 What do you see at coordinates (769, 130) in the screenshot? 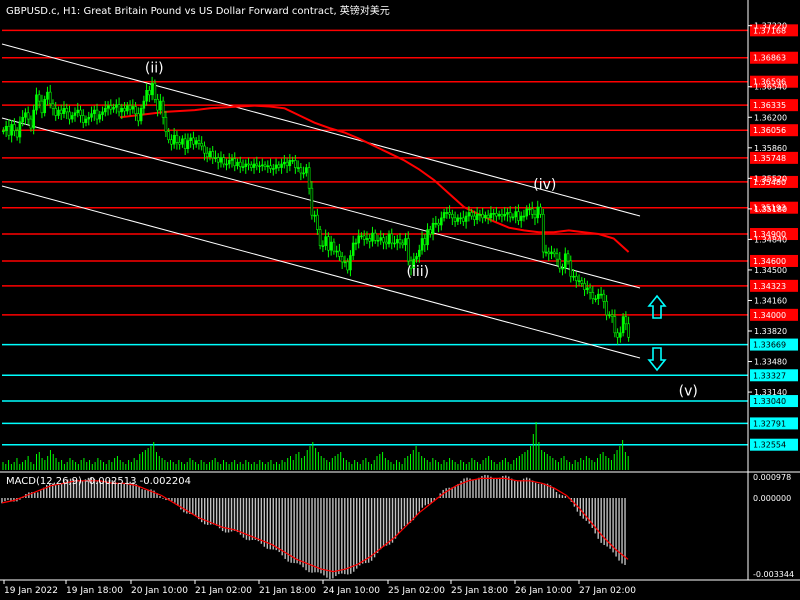
I see `resistance-level-label: 1.36056` at bounding box center [769, 130].